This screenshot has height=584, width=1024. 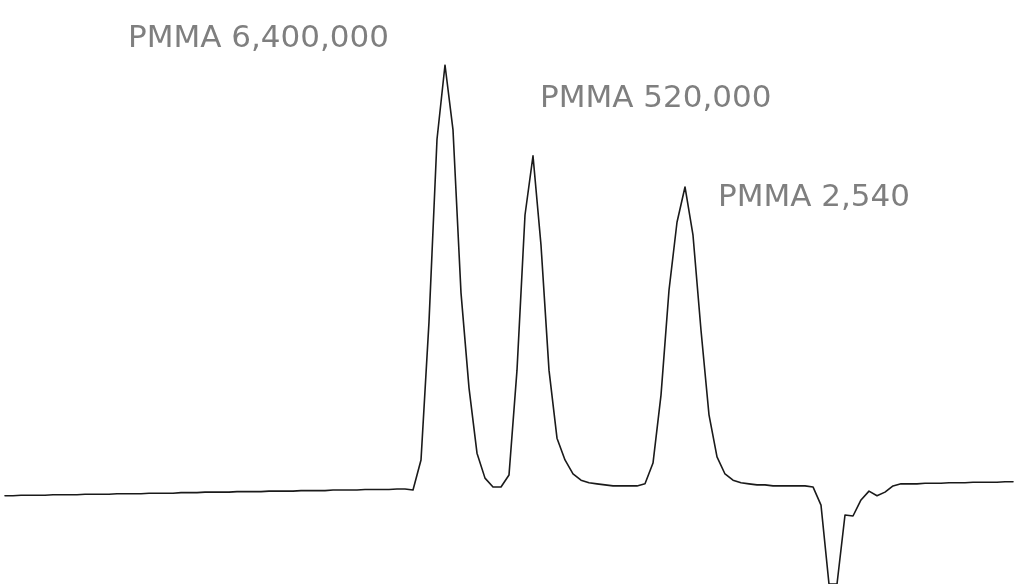 I want to click on text: PMMA 6,400,000, so click(x=259, y=36).